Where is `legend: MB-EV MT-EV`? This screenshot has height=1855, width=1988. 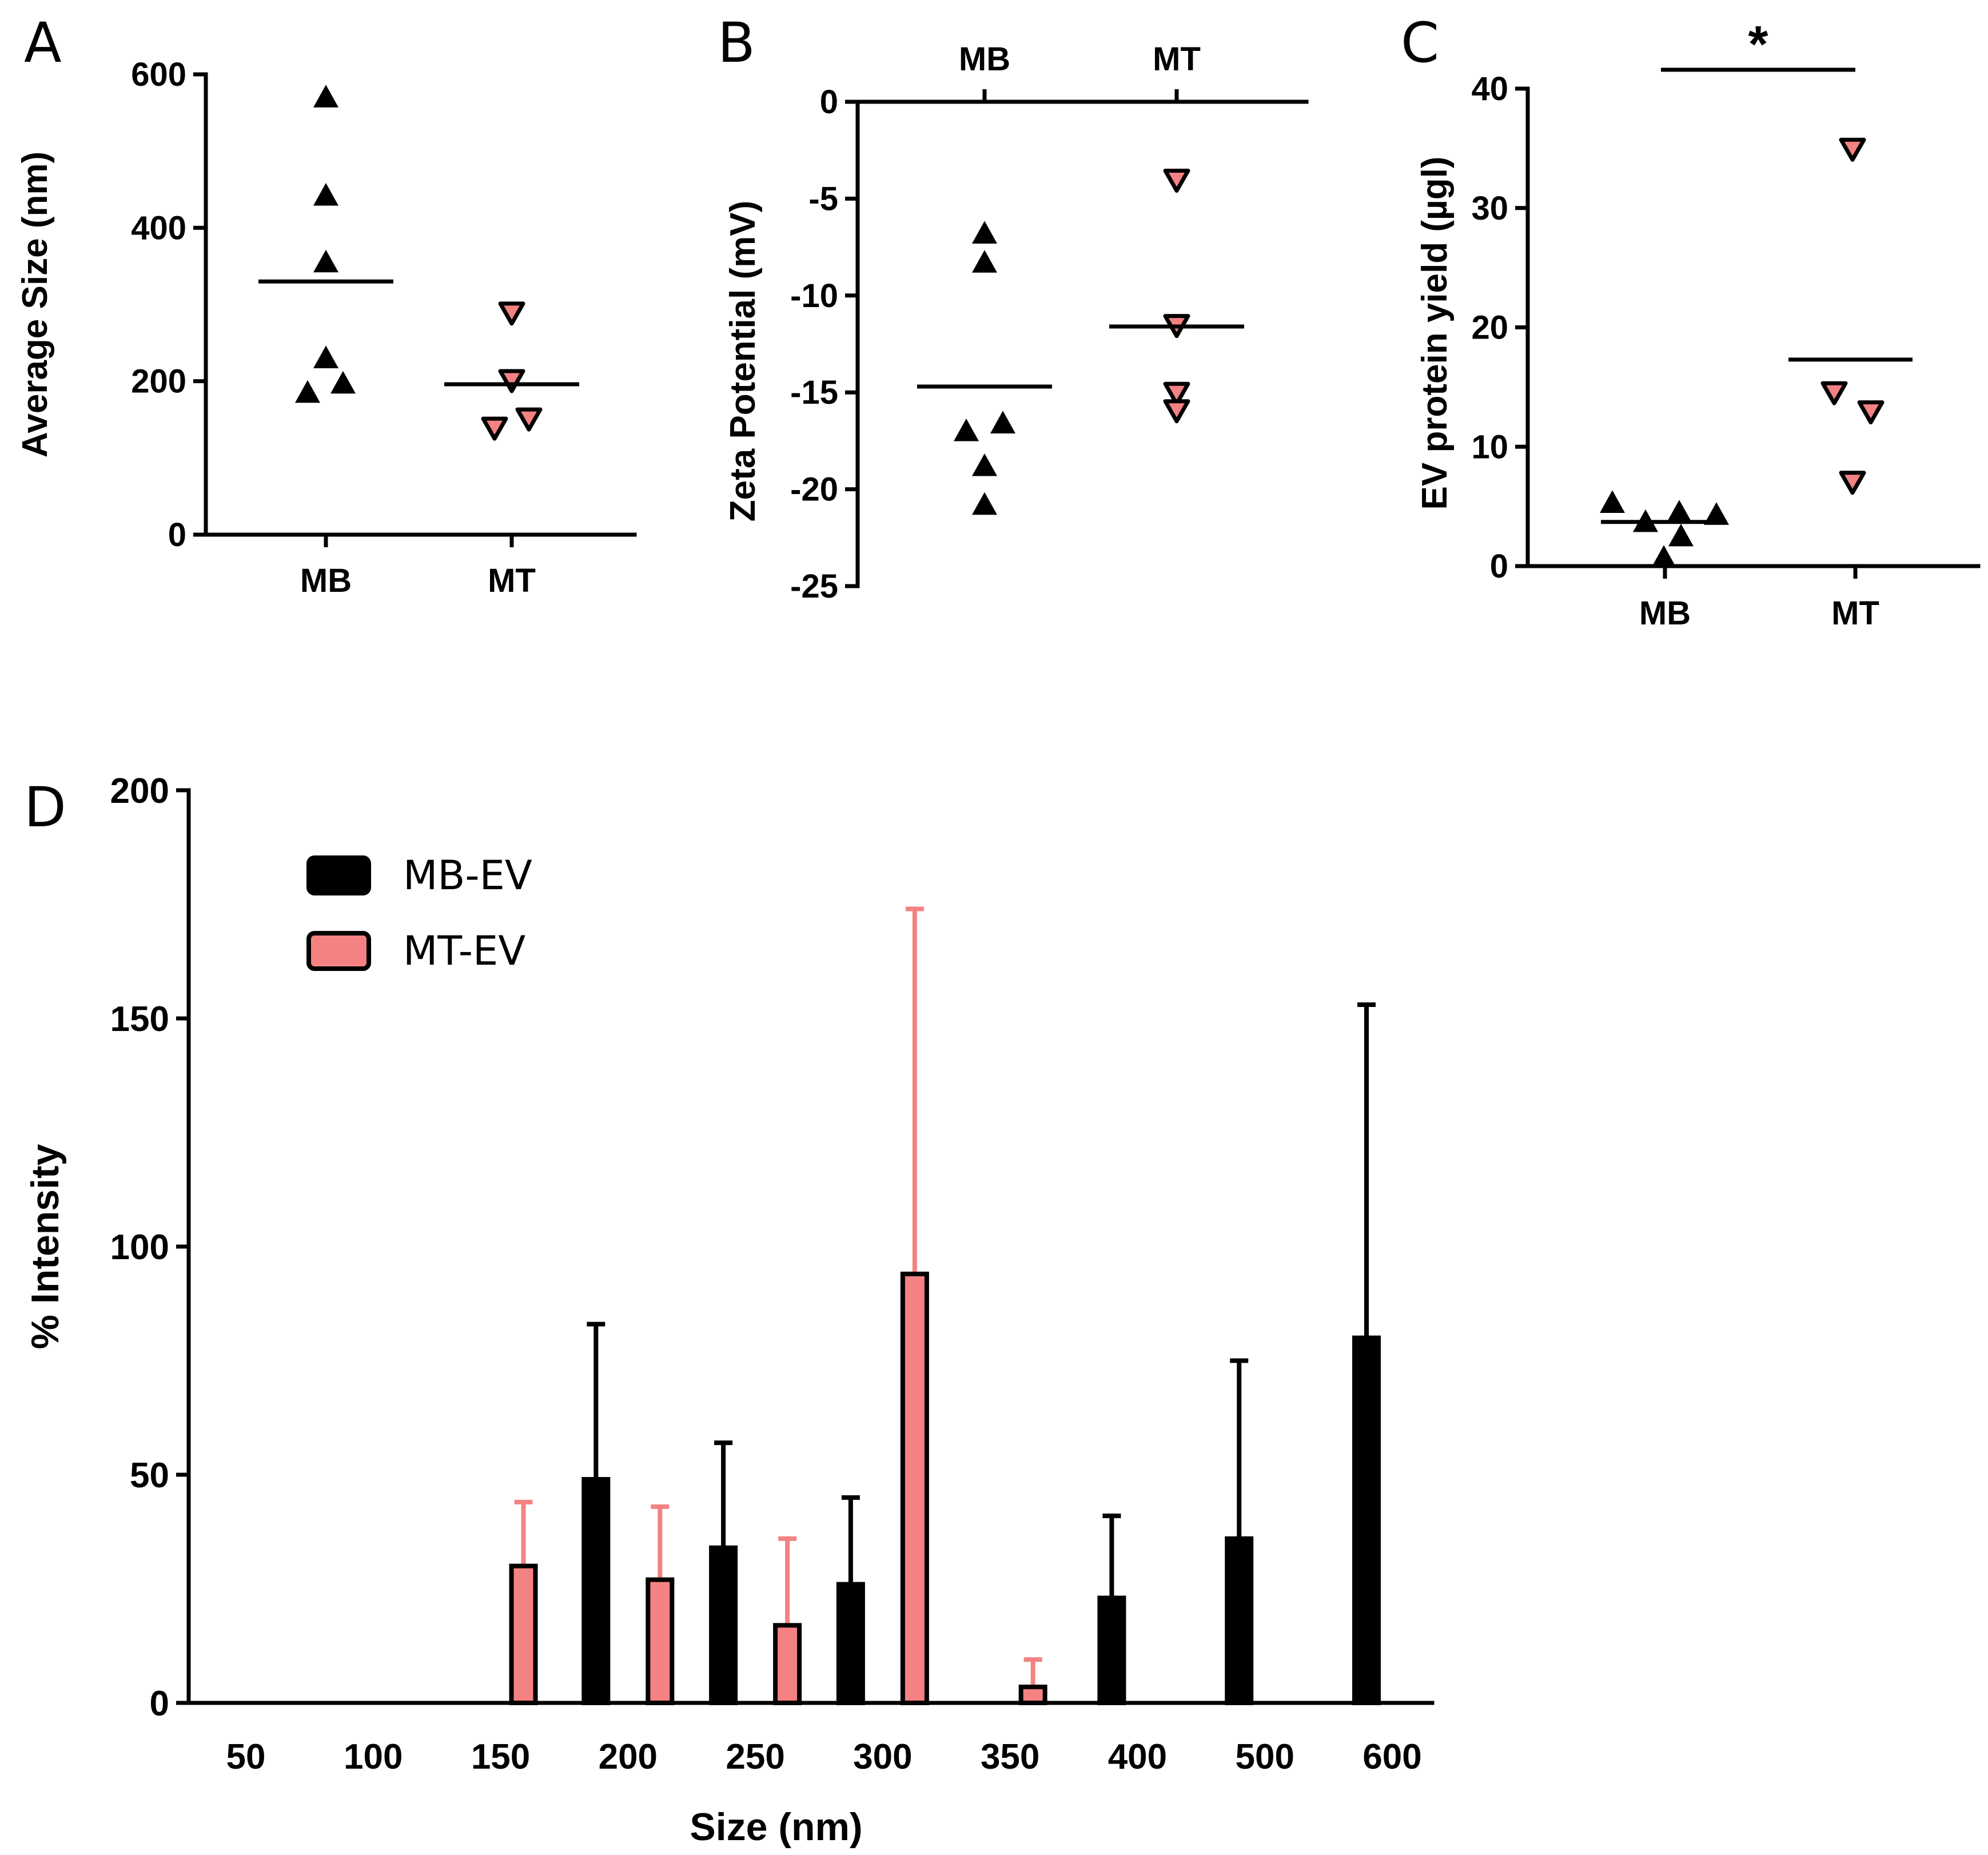
legend: MB-EV MT-EV is located at coordinates (419, 913).